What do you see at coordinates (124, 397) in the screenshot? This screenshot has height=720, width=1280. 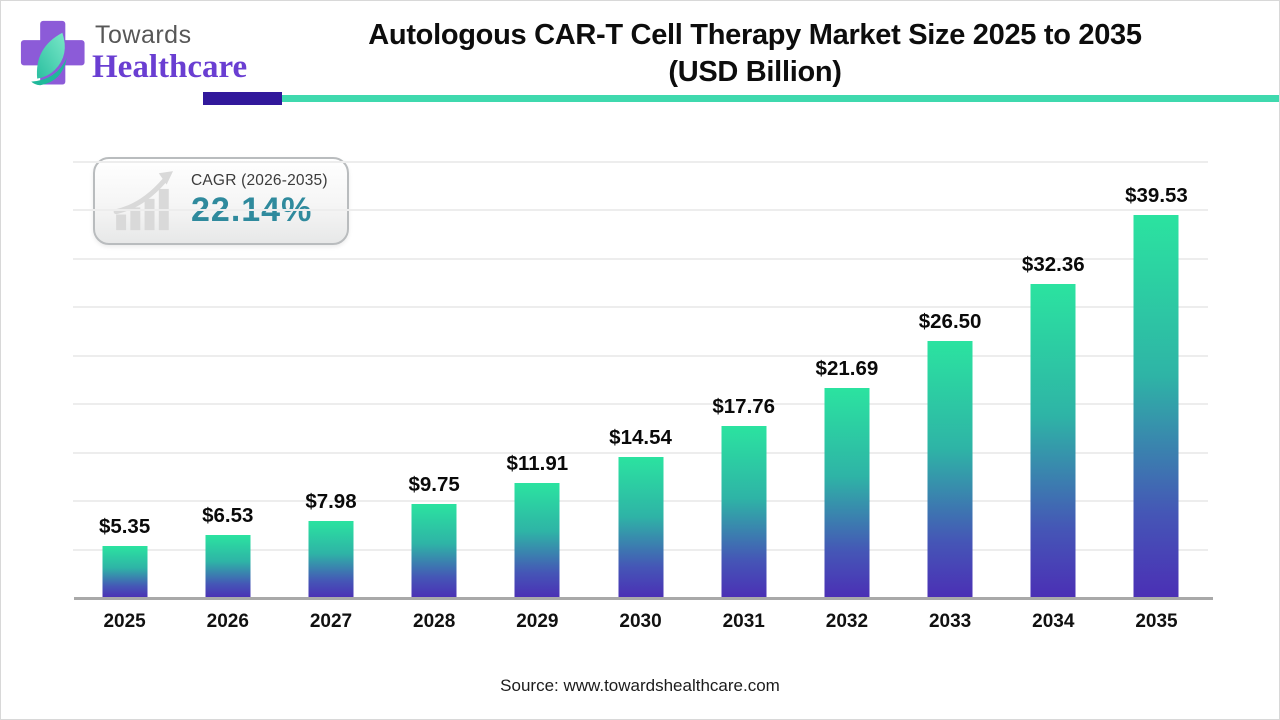 I see `bar-slot-2025: $5.35 2025` at bounding box center [124, 397].